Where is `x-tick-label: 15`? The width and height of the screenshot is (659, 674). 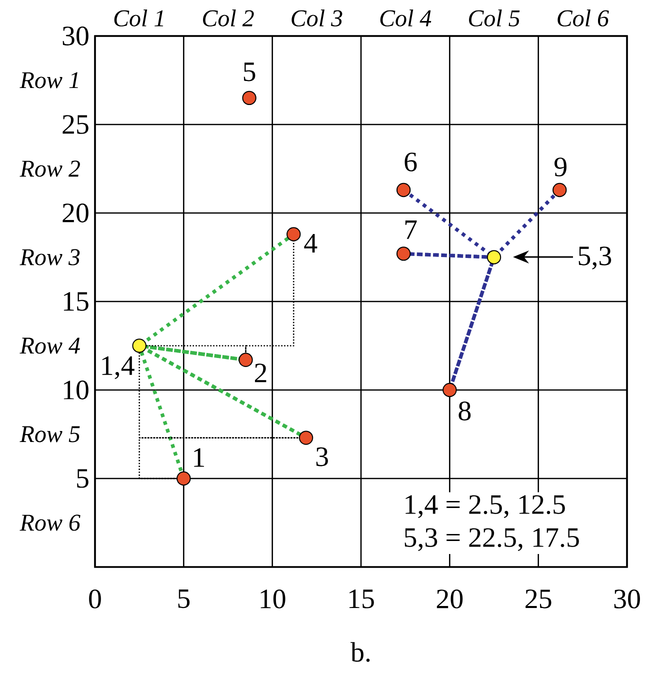 x-tick-label: 15 is located at coordinates (361, 599).